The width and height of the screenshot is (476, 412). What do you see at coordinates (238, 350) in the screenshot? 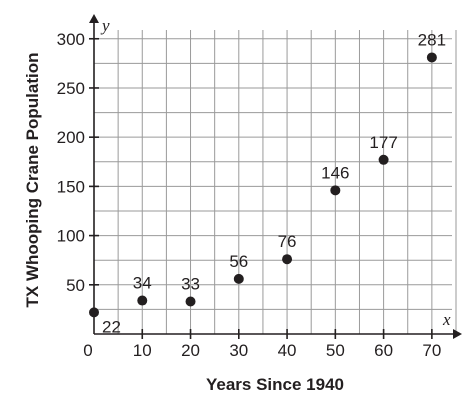
I see `x-tick-label: 30` at bounding box center [238, 350].